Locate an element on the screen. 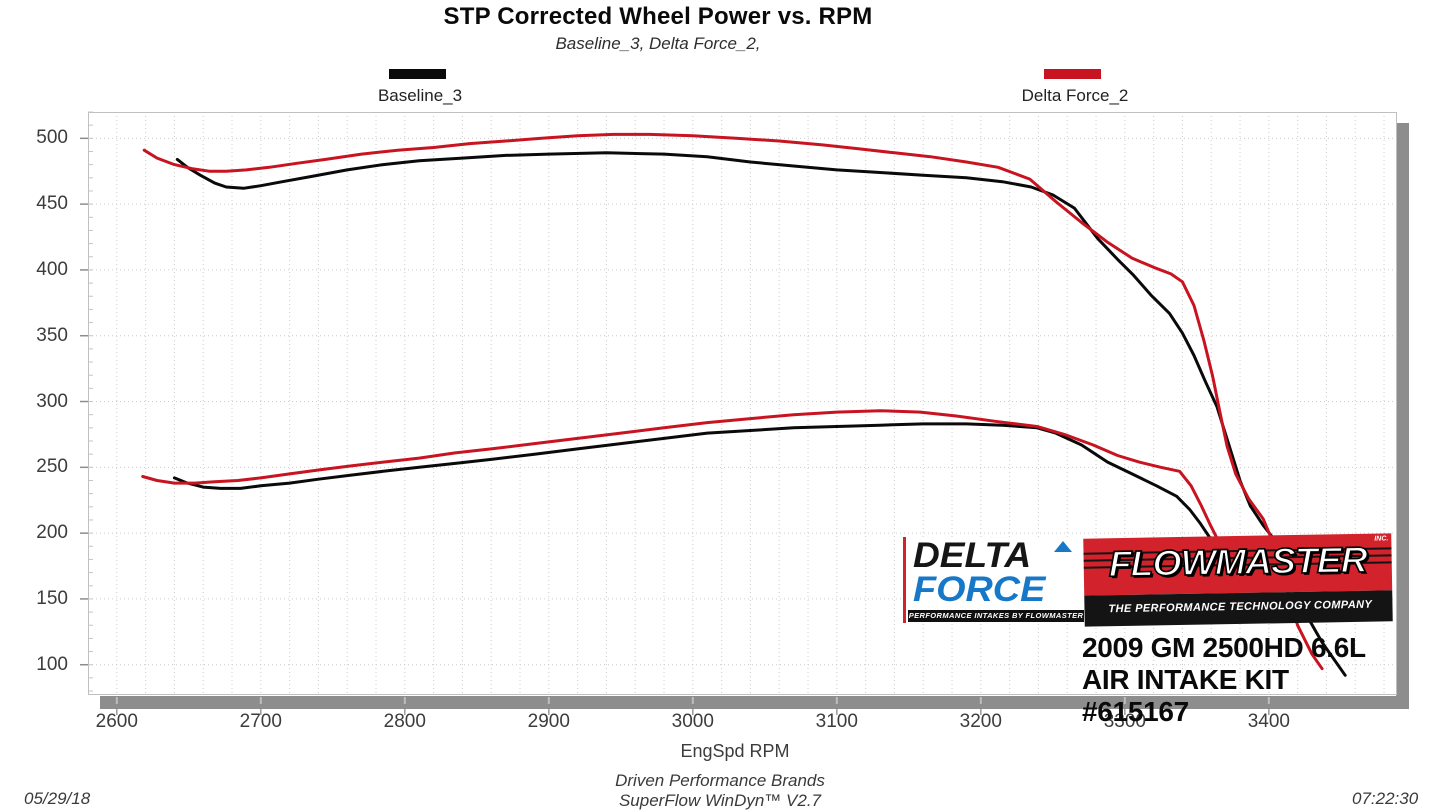  x-axis-title: EngSpd RPM is located at coordinates (735, 751).